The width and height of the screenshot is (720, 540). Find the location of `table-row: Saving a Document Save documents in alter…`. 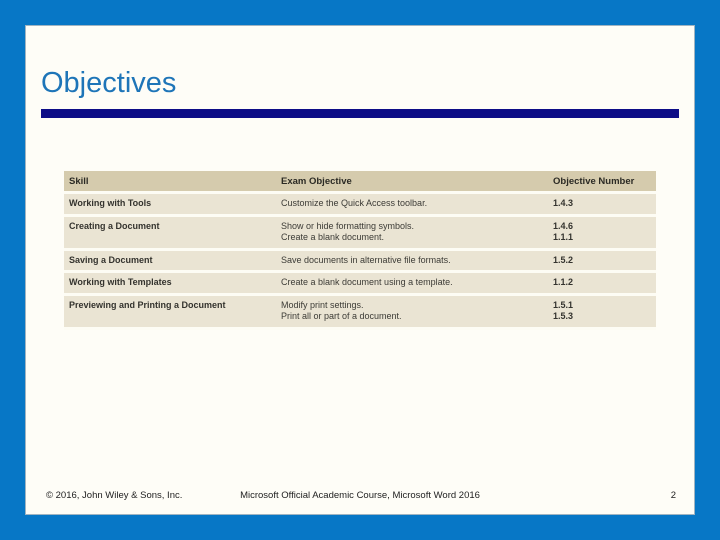

table-row: Saving a Document Save documents in alter… is located at coordinates (360, 261).